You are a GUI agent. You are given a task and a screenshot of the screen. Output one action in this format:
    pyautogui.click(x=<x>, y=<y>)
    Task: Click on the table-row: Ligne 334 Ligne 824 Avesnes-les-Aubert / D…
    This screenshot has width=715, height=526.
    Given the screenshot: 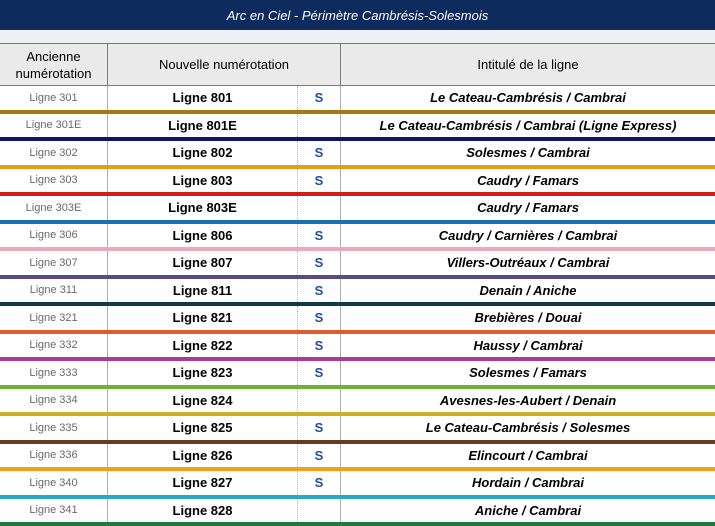 What is the action you would take?
    pyautogui.click(x=357, y=402)
    